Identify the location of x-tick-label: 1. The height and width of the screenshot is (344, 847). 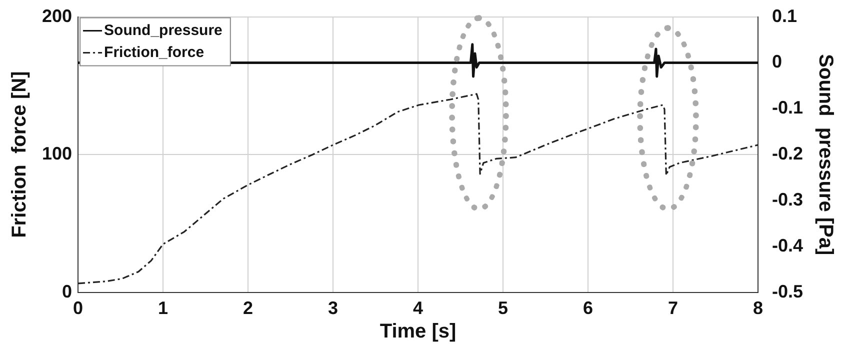
(163, 308).